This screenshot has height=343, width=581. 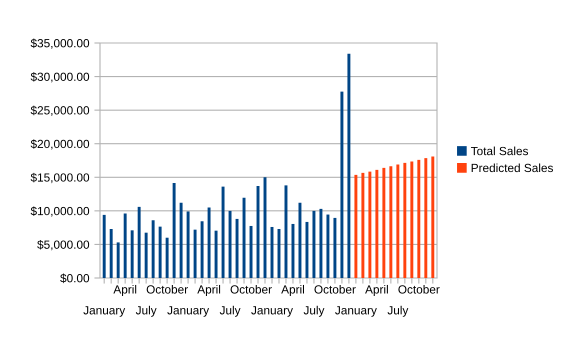 I want to click on y-tick-label: $20,000.00, so click(x=60, y=144).